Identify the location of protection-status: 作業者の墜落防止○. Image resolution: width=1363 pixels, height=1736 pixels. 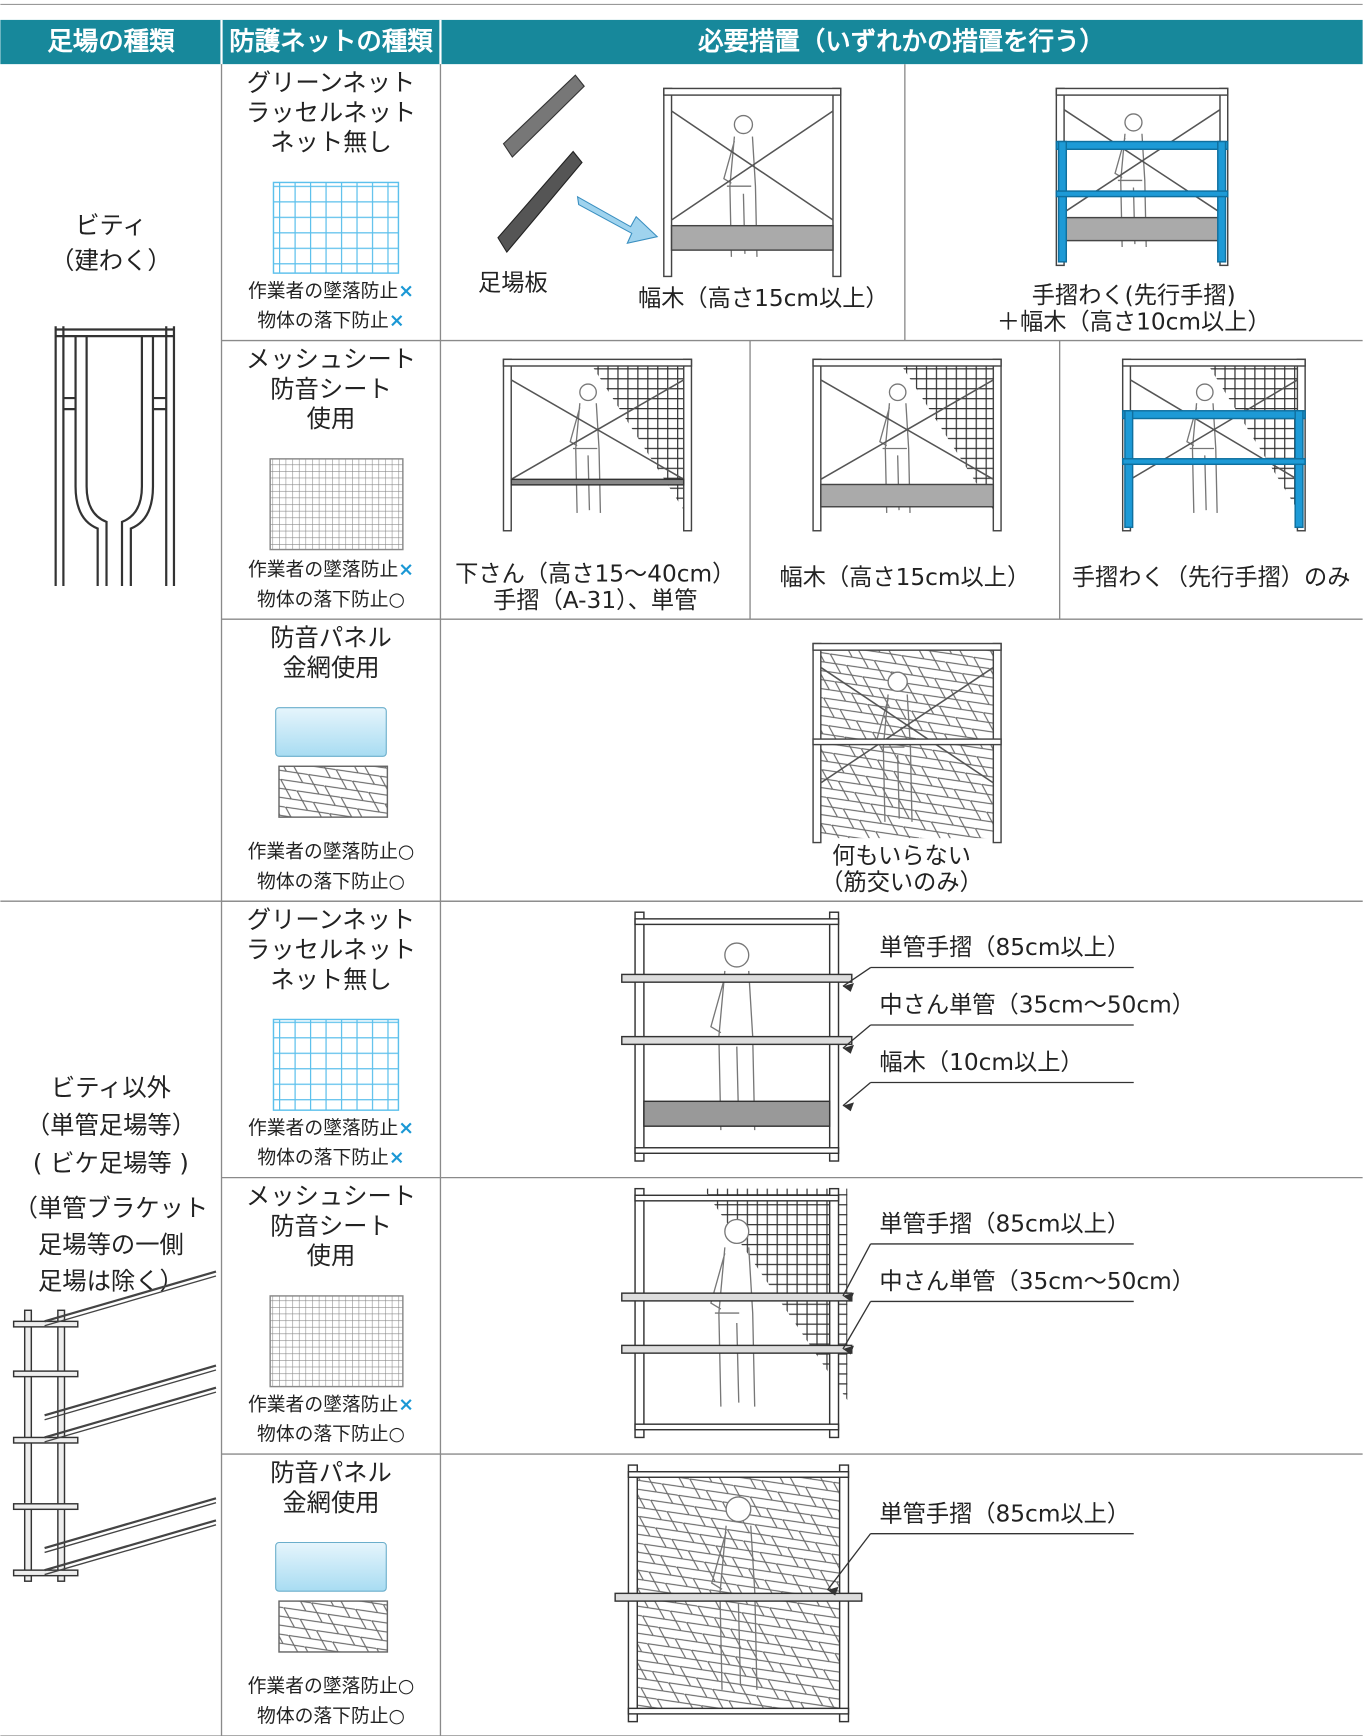
(331, 851).